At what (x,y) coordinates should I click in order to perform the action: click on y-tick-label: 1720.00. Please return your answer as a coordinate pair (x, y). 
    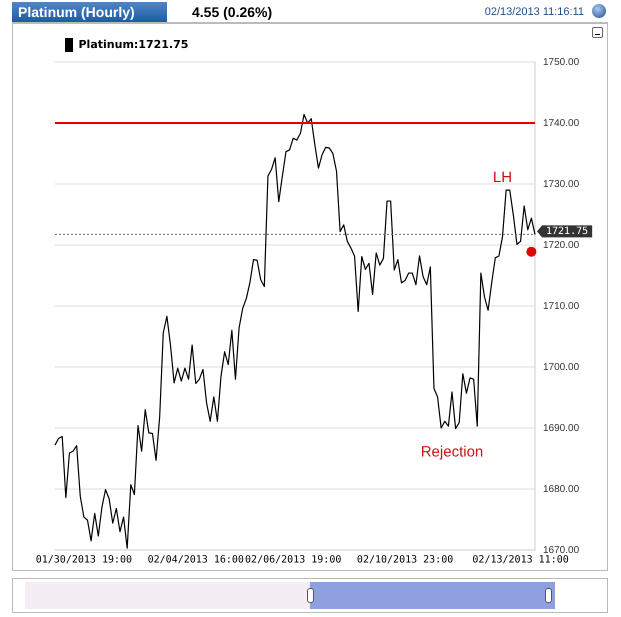
    Looking at the image, I should click on (561, 245).